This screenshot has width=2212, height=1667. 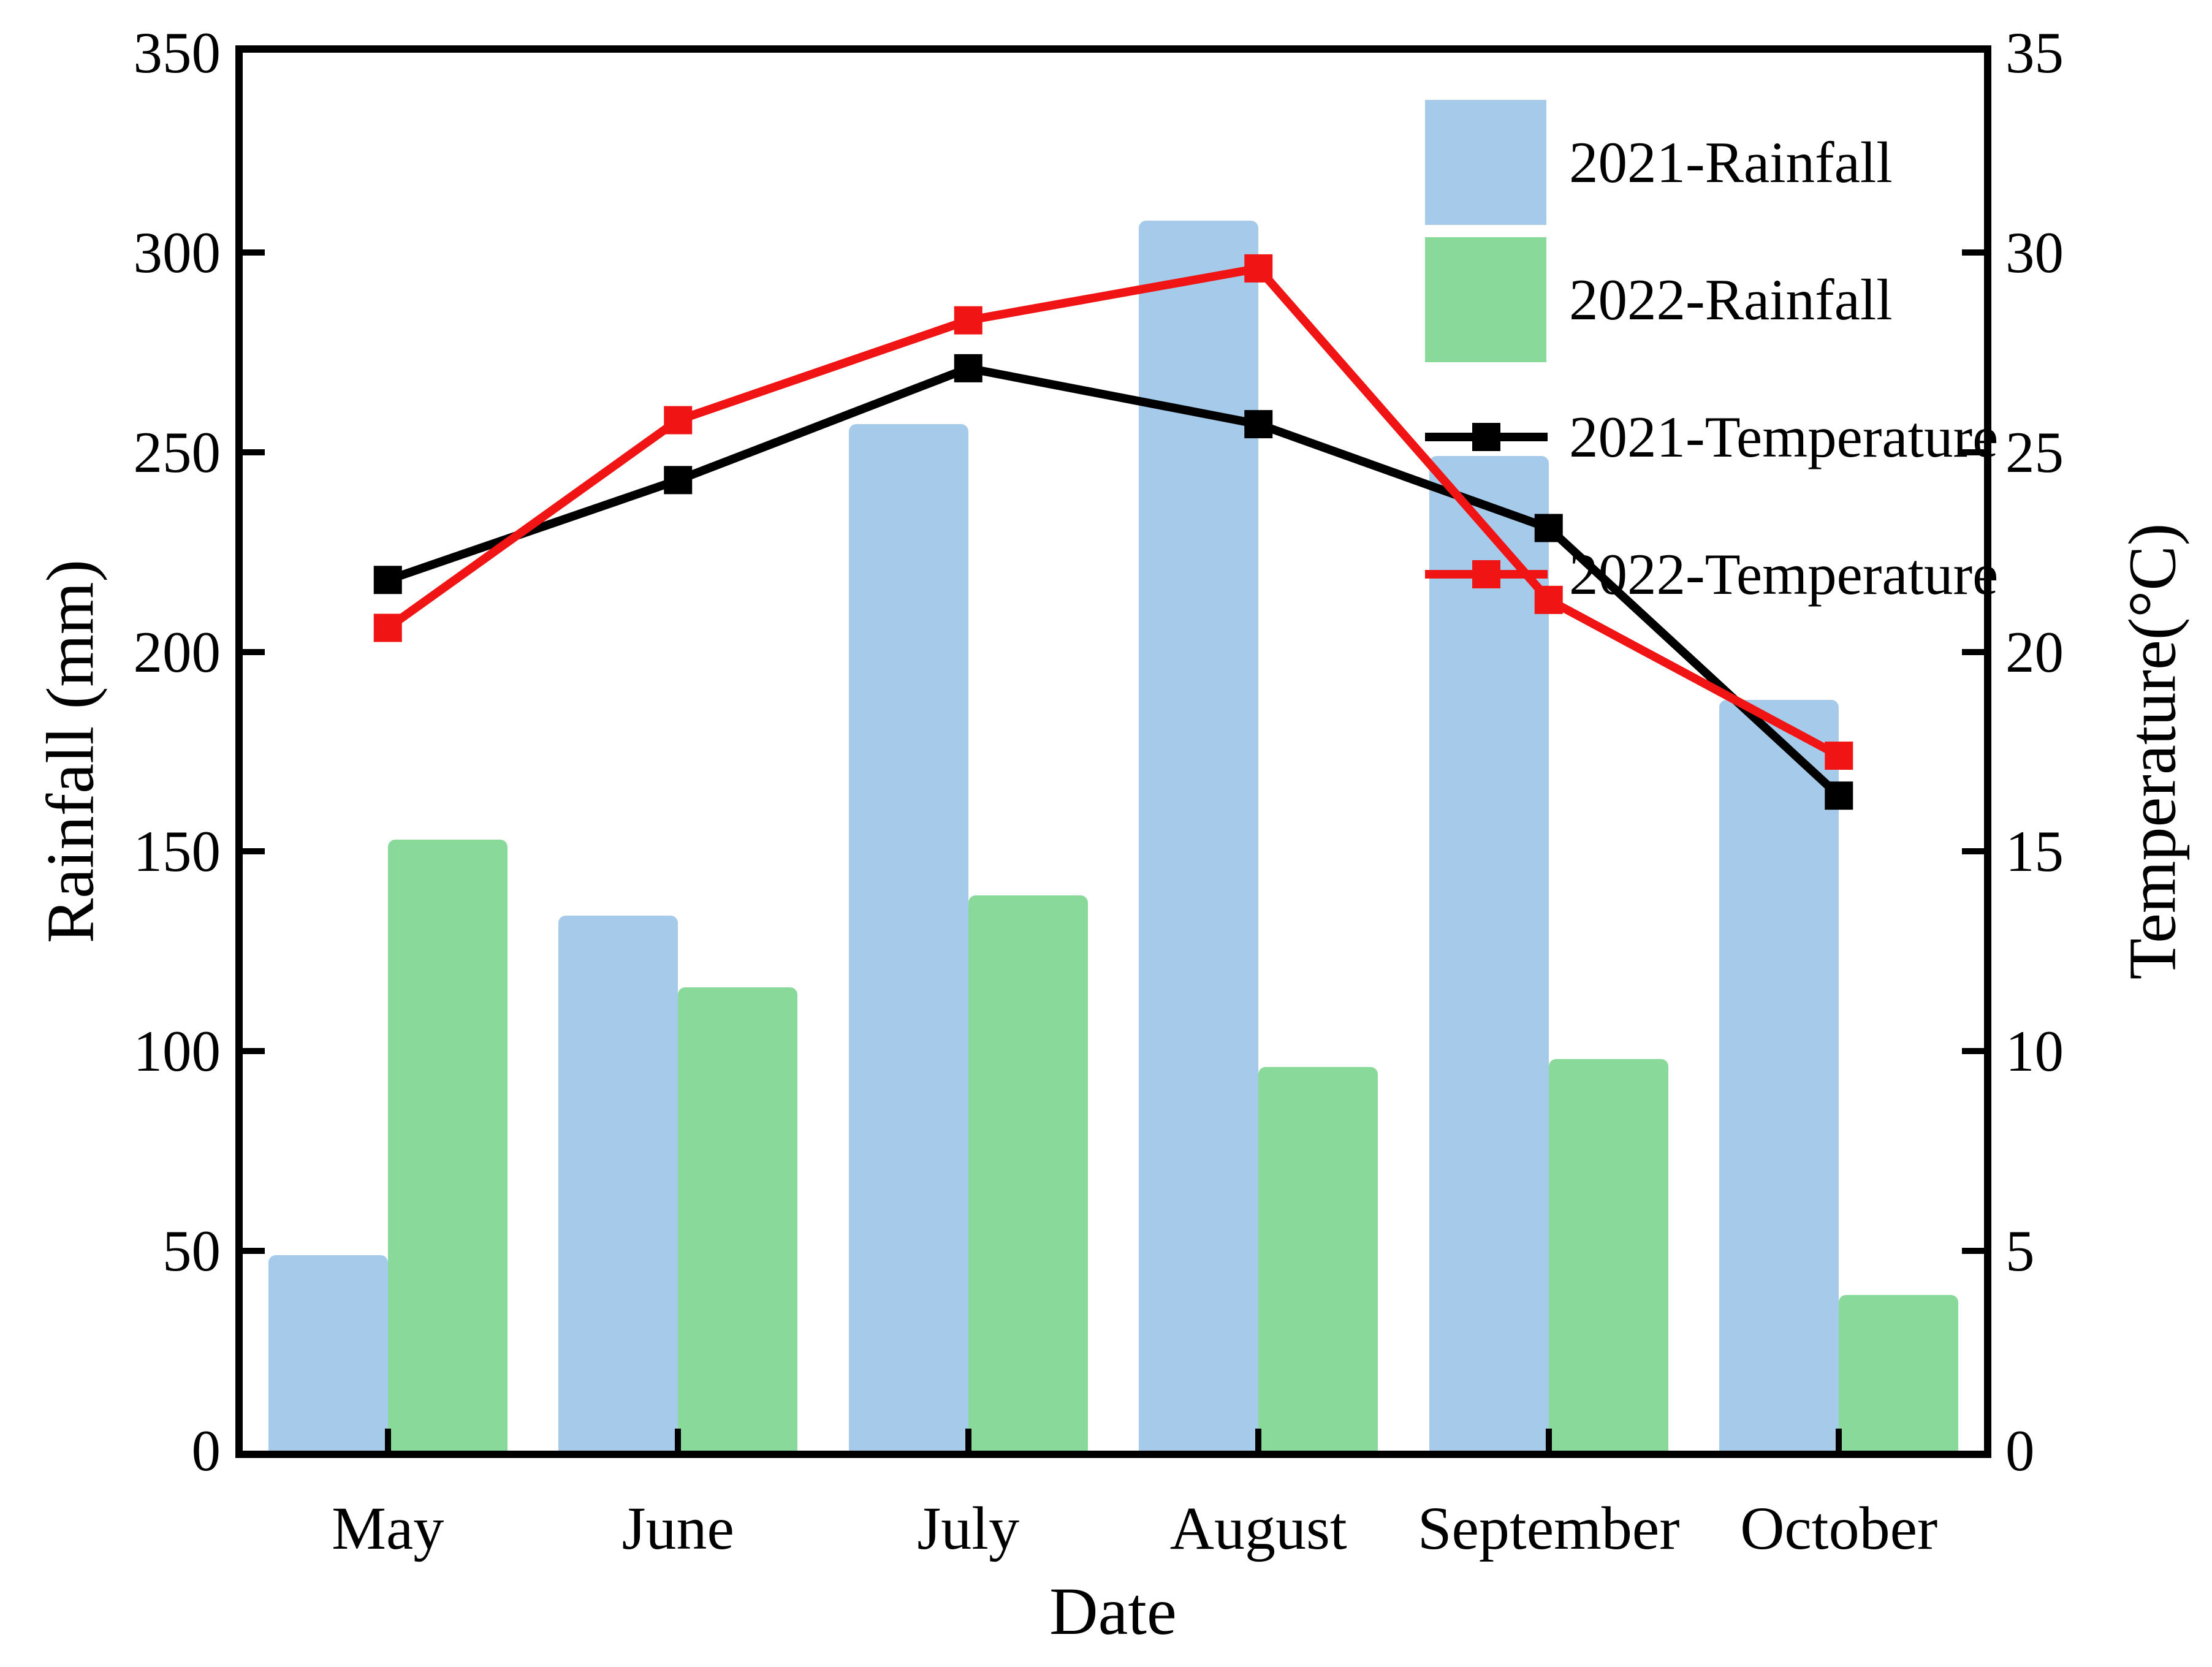 I want to click on x-axis-title: Date, so click(x=1113, y=1612).